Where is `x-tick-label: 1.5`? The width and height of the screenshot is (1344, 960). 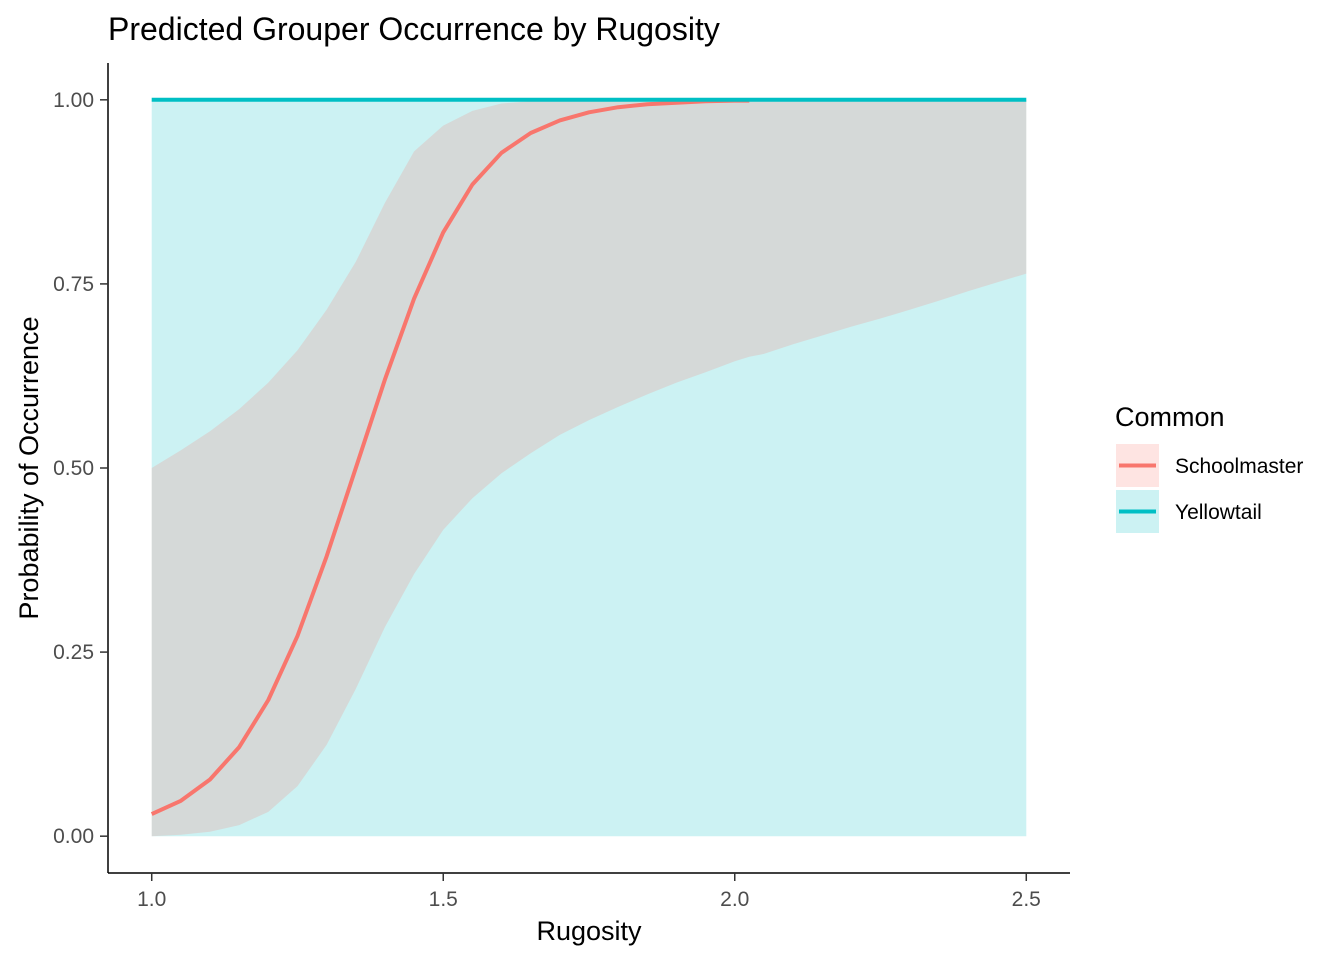
x-tick-label: 1.5 is located at coordinates (443, 899).